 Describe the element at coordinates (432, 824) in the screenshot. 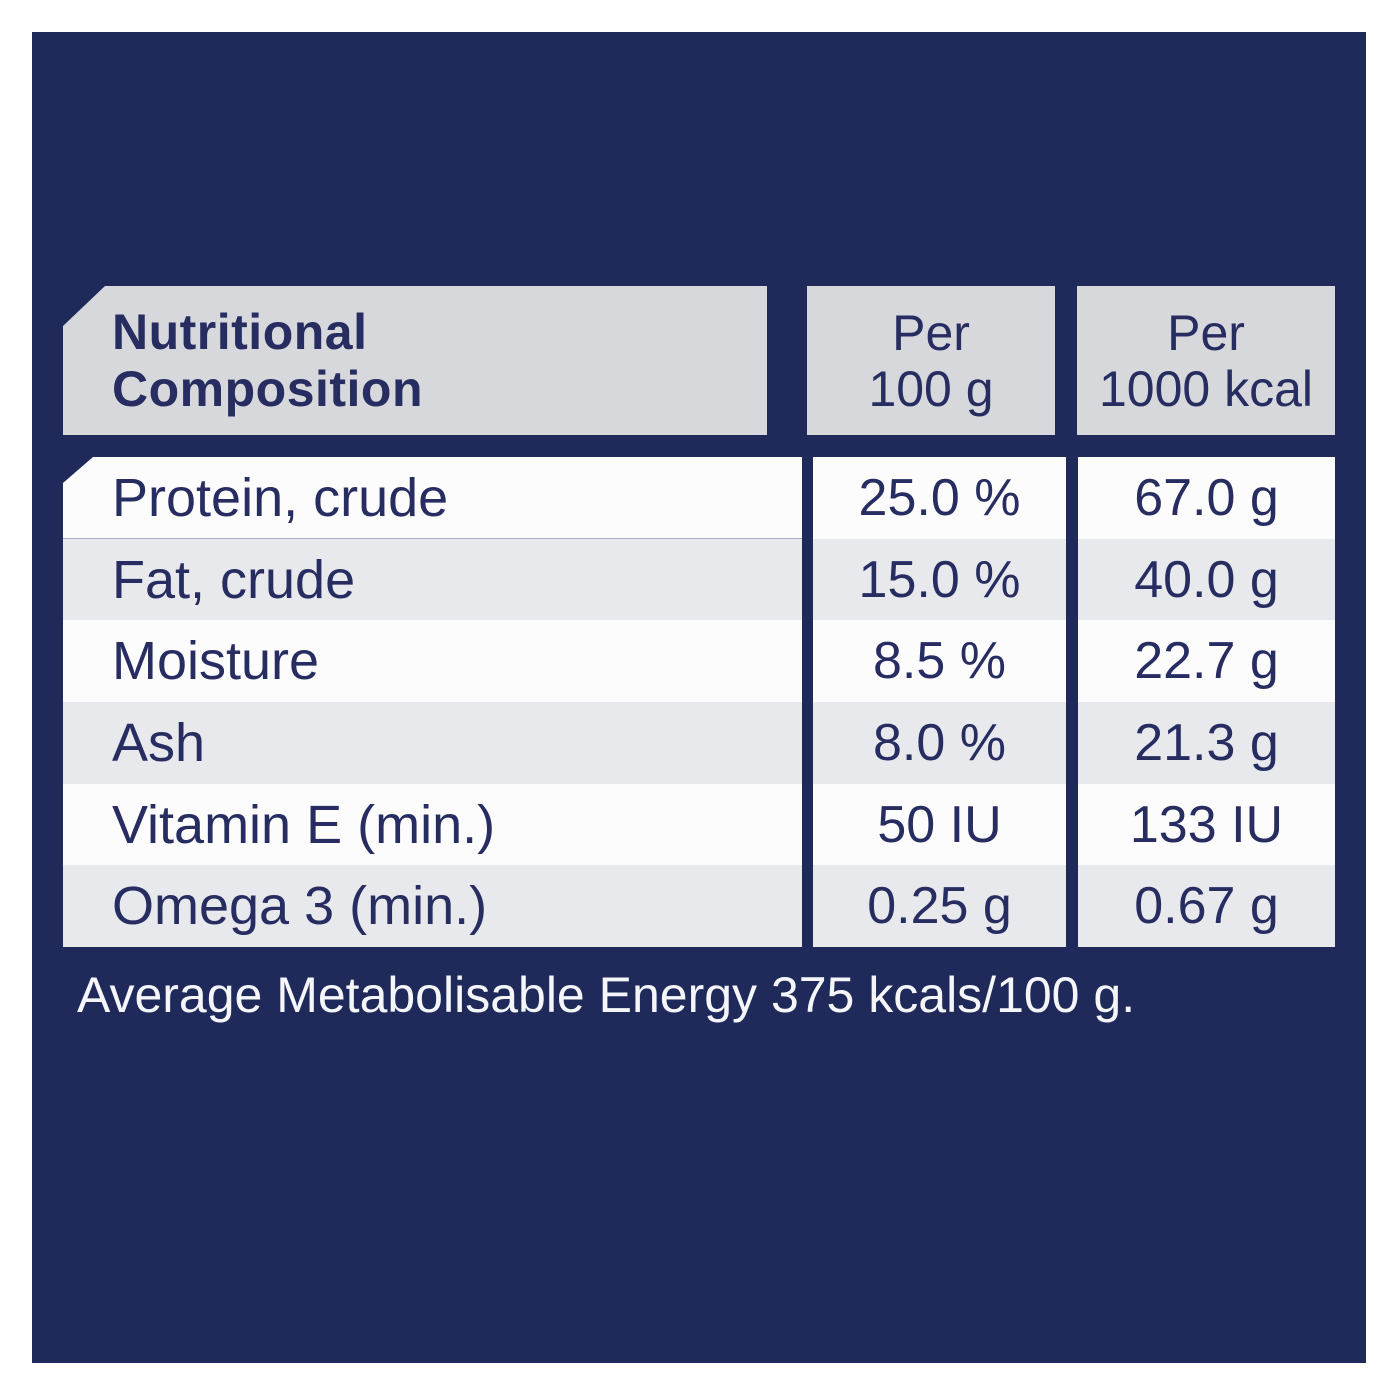

I see `row-label: Vitamin E (min.)` at that location.